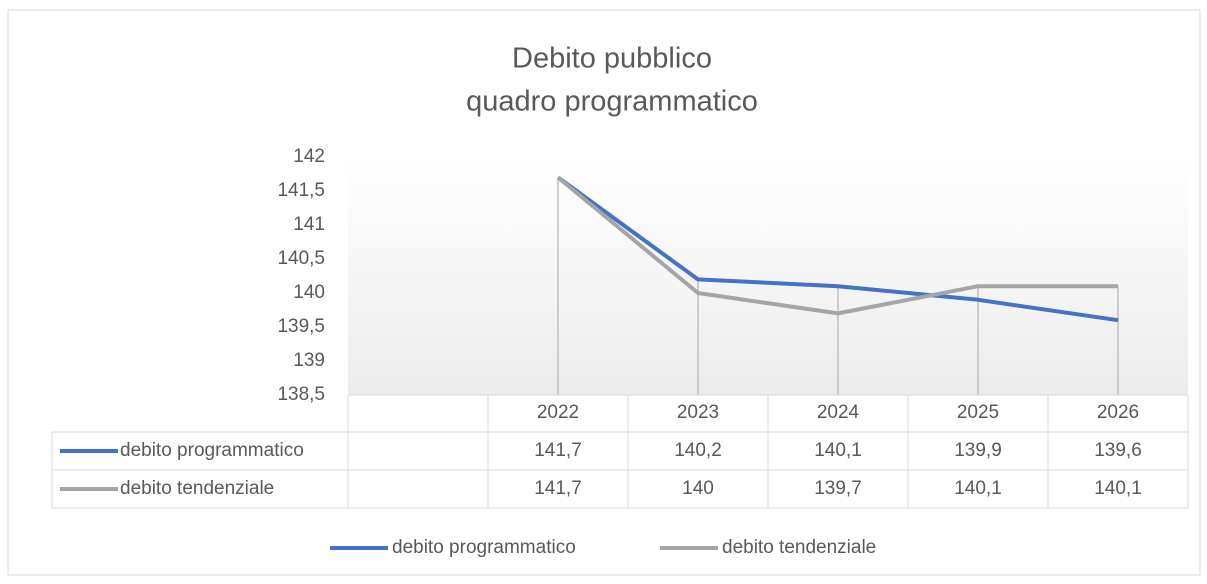  Describe the element at coordinates (1118, 412) in the screenshot. I see `x-tick-label: 2026` at that location.